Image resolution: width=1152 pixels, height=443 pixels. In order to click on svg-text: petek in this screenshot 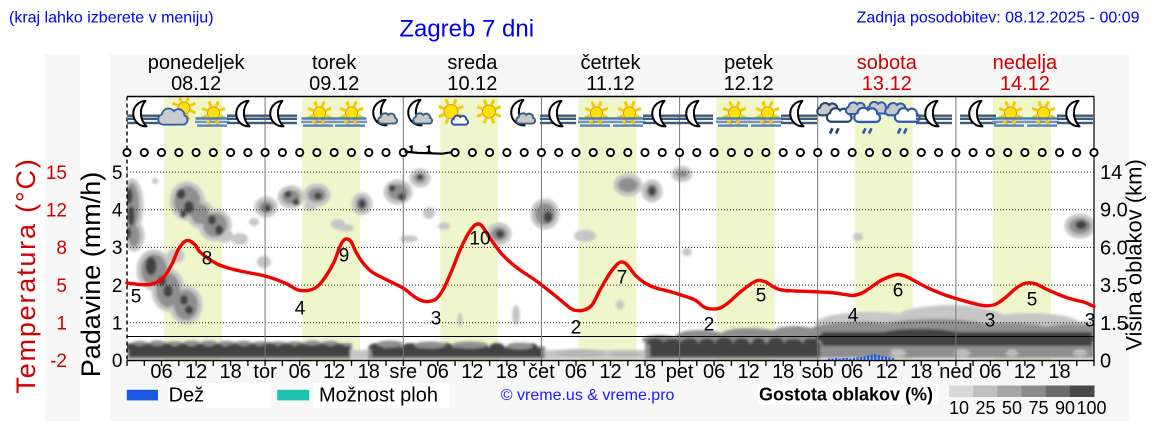, I will do `click(749, 63)`.